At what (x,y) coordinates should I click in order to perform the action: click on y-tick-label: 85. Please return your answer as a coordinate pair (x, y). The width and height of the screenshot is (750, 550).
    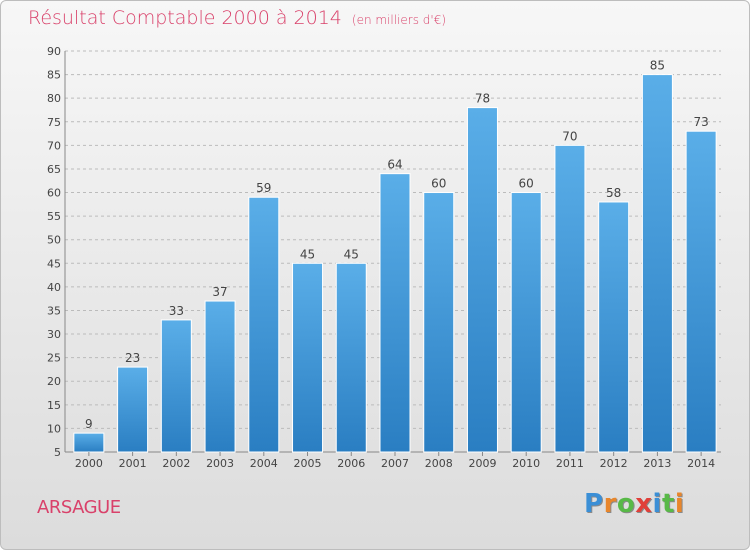
    Looking at the image, I should click on (54, 75).